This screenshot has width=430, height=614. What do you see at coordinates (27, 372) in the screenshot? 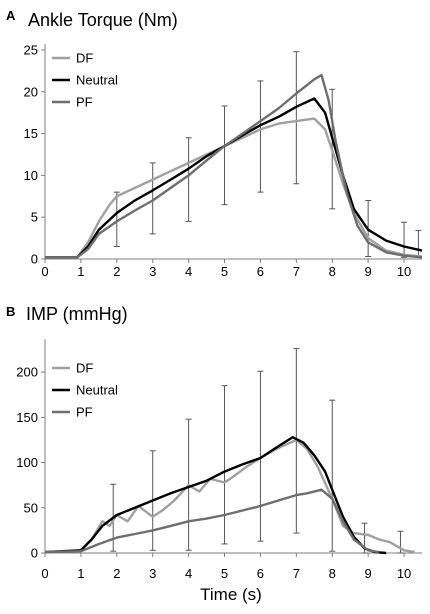
I see `panel-b-y-tick-label: 200` at bounding box center [27, 372].